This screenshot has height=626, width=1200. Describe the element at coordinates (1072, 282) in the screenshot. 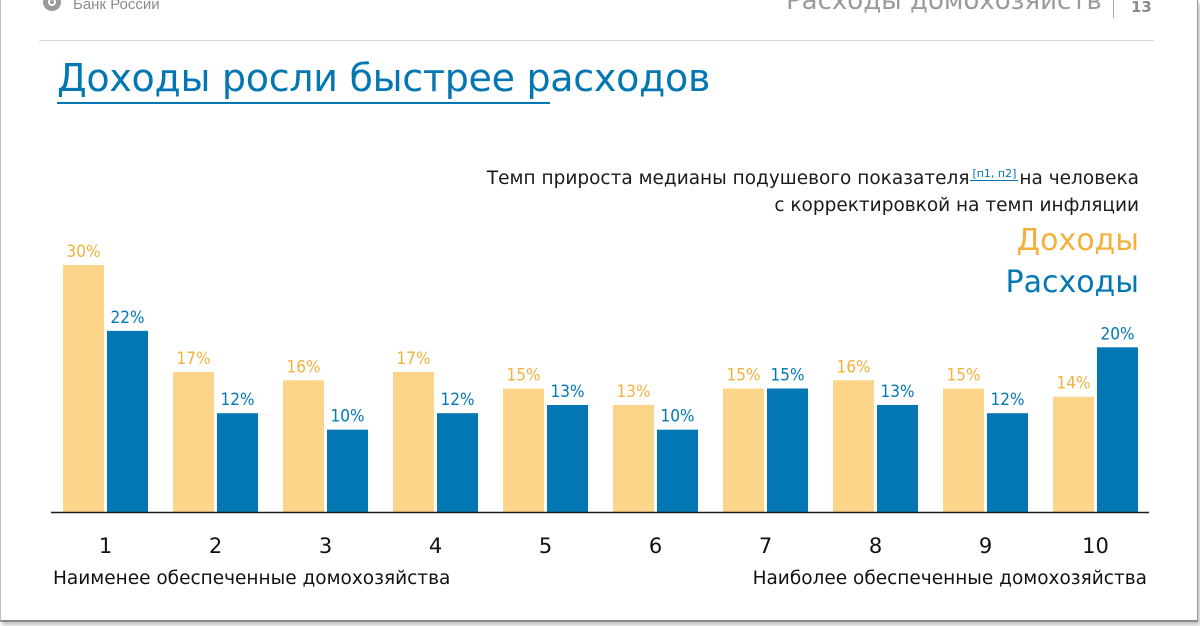

I see `legend-expenses: Расходы` at that location.